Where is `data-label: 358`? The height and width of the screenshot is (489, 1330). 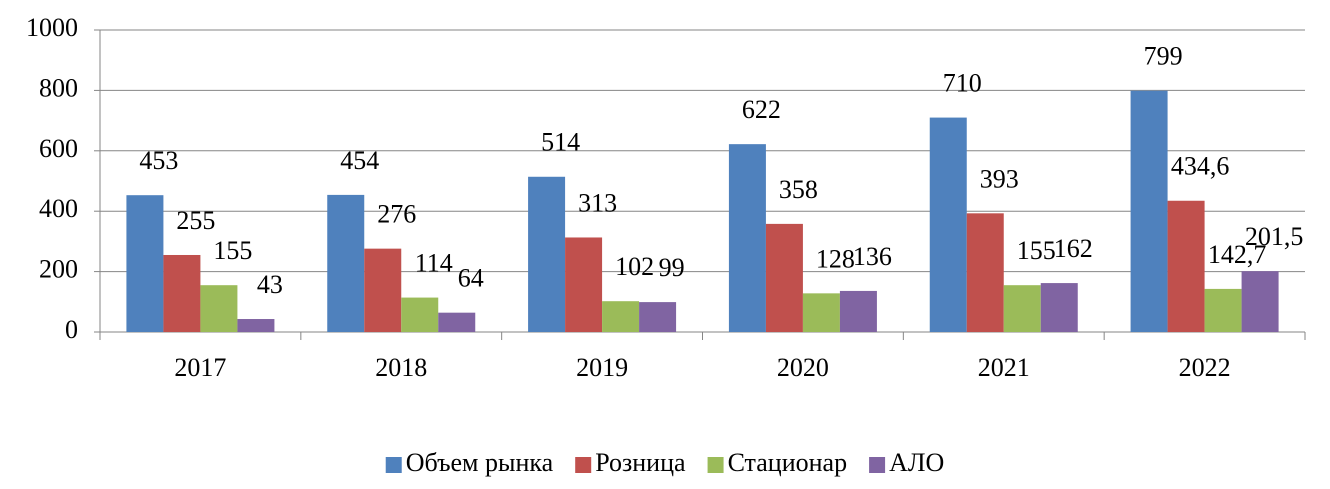
data-label: 358 is located at coordinates (798, 189).